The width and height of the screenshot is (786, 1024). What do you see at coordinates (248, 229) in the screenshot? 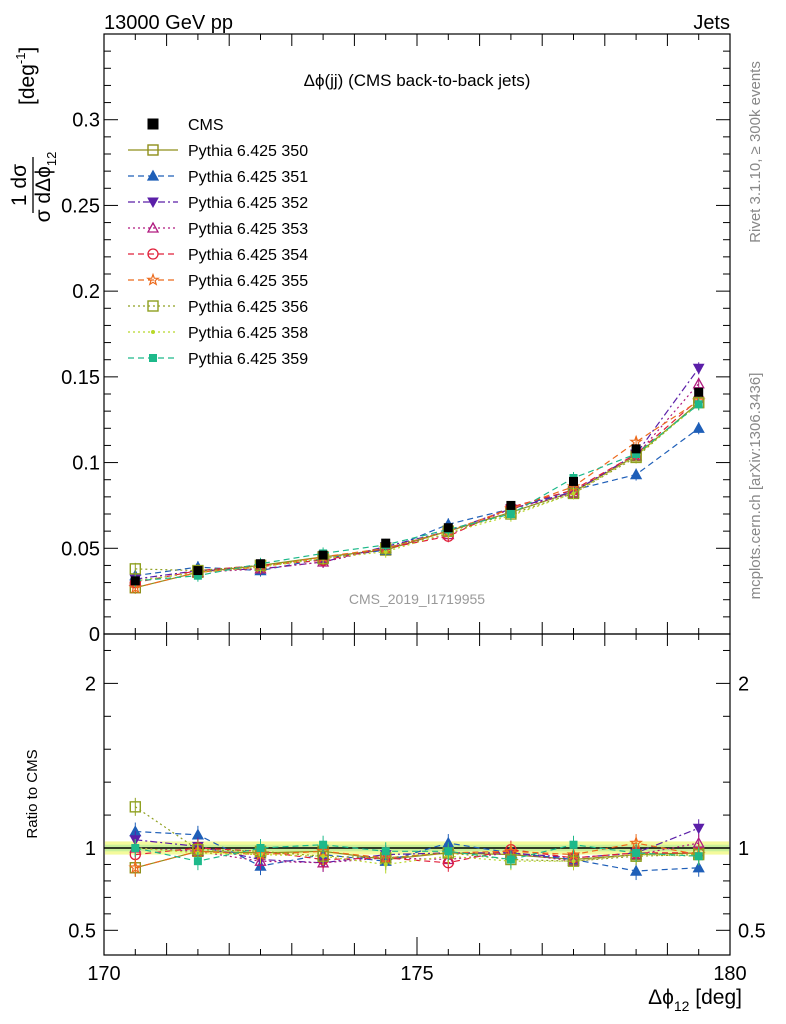
I see `legend-label: Pythia 6.425 353` at bounding box center [248, 229].